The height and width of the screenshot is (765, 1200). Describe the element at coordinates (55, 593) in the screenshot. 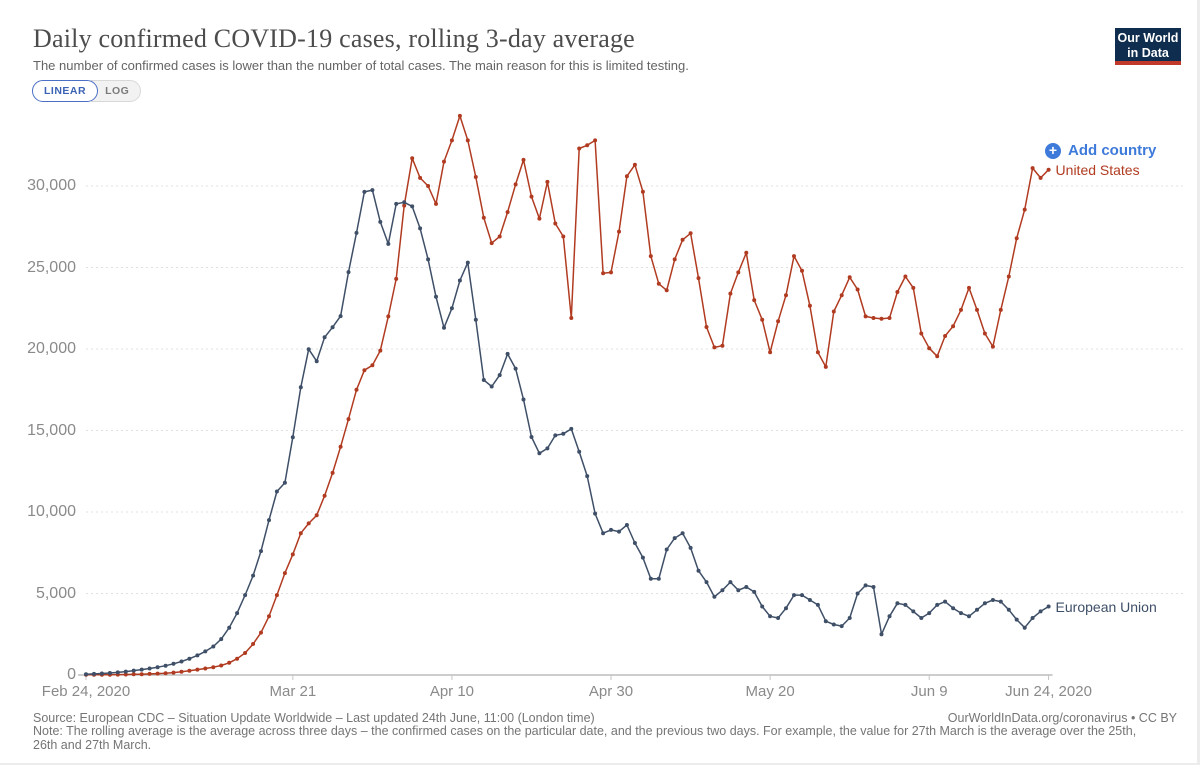

I see `y-tick-label: 5,000` at that location.